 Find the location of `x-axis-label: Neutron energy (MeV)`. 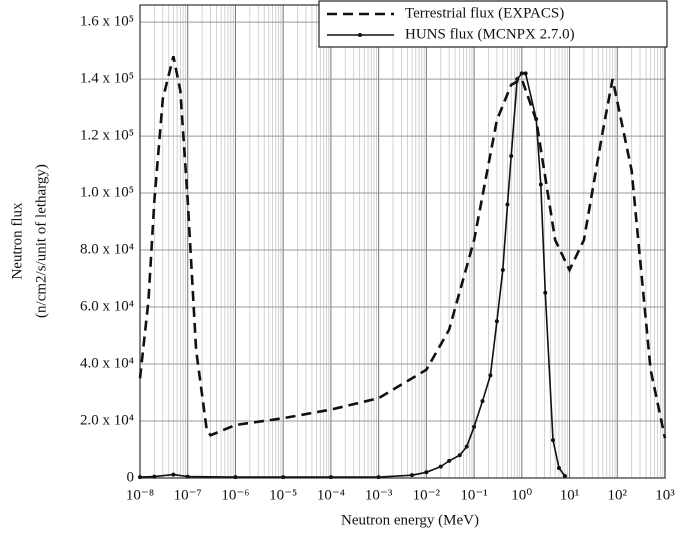

x-axis-label: Neutron energy (MeV) is located at coordinates (410, 520).